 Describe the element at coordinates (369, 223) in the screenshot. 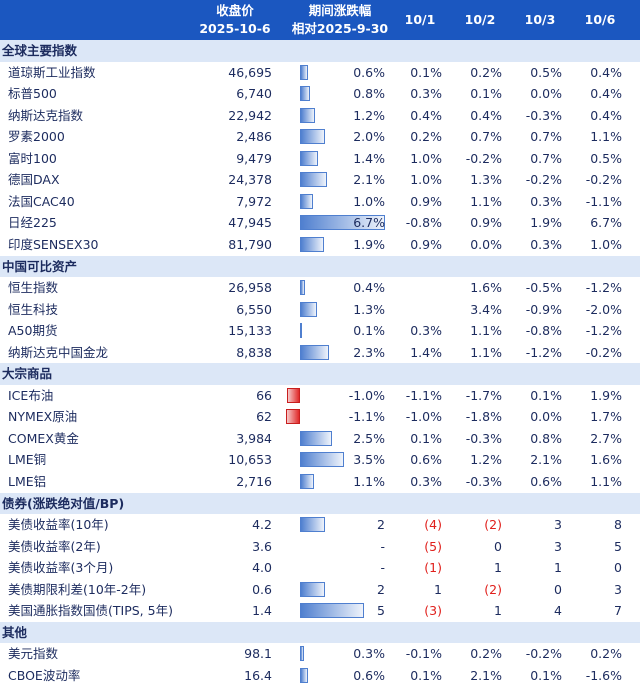

I see `period-change: 6.7%` at that location.